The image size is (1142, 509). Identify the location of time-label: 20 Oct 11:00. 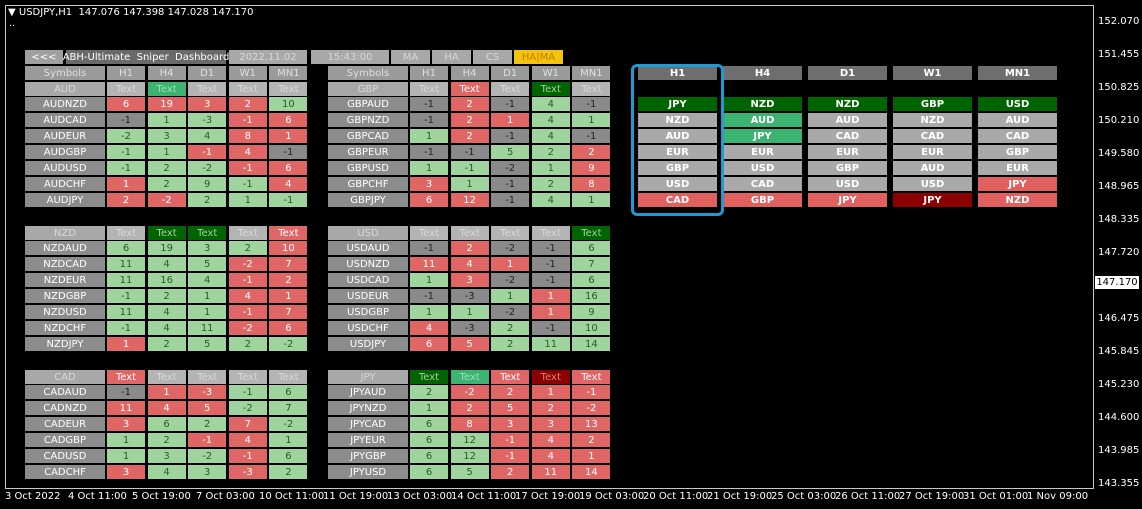
(676, 496).